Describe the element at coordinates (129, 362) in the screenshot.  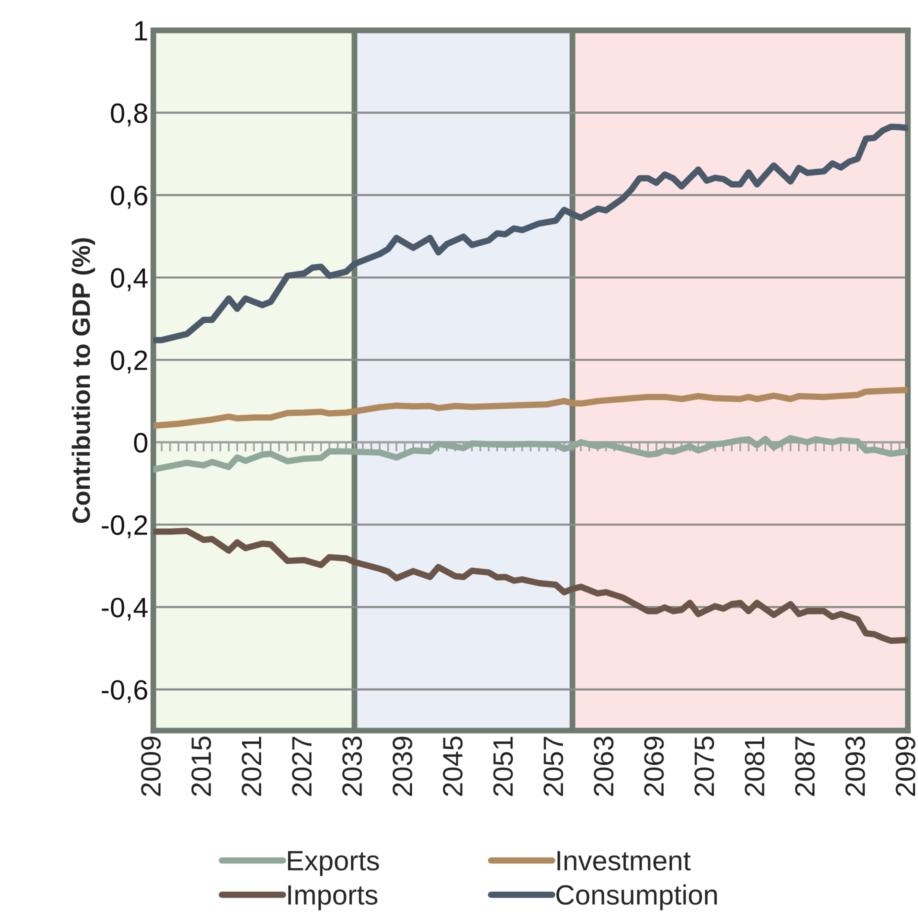
I see `y-tick-label: 0,2` at that location.